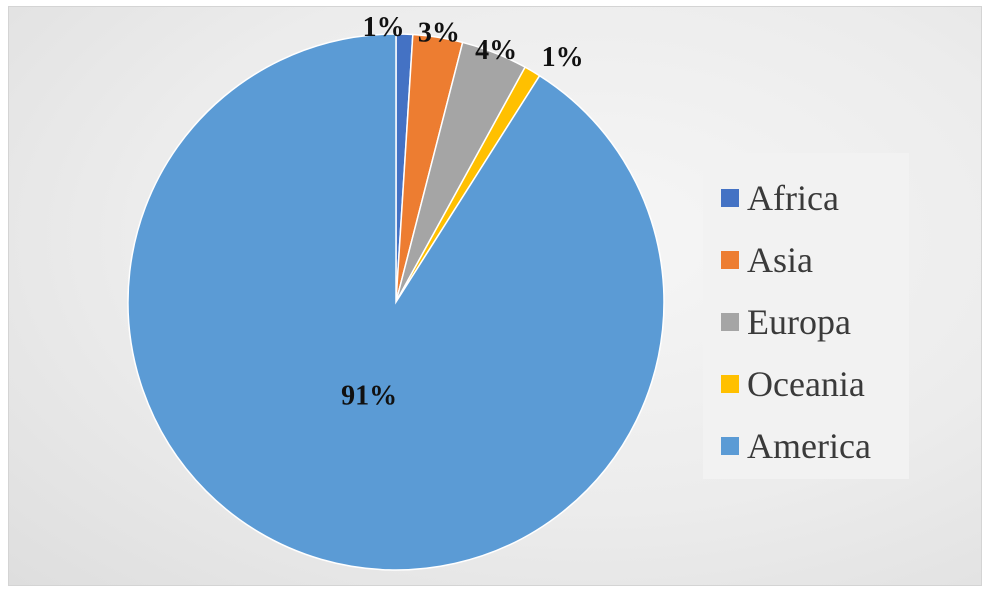 This screenshot has height=592, width=990. I want to click on chart-legend: Africa Asia Europa Oceania America, so click(806, 316).